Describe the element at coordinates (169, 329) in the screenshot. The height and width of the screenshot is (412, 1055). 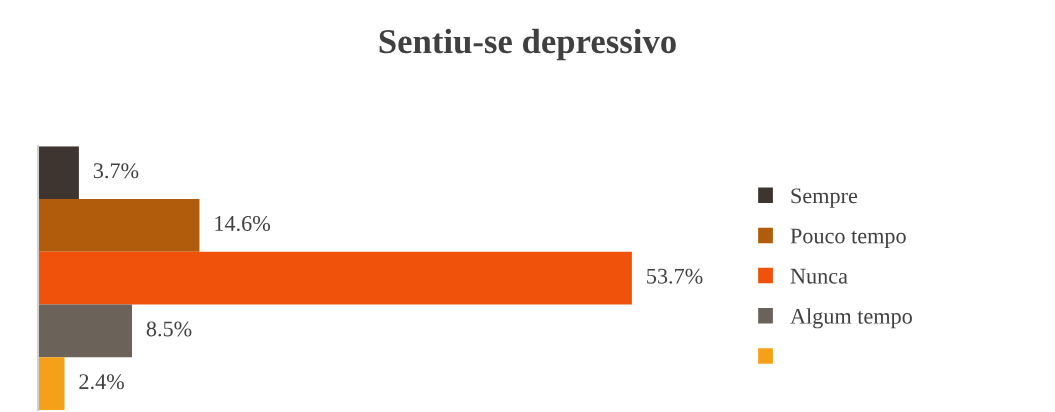
I see `data-label: 8.5%` at that location.